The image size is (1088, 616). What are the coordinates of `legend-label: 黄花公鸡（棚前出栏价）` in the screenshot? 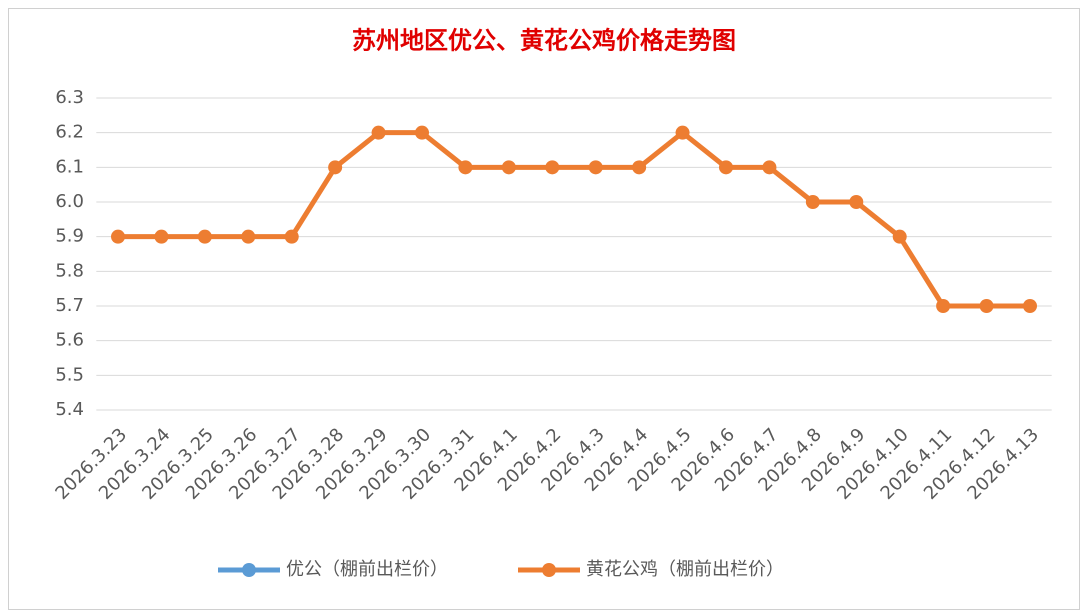 It's located at (685, 569).